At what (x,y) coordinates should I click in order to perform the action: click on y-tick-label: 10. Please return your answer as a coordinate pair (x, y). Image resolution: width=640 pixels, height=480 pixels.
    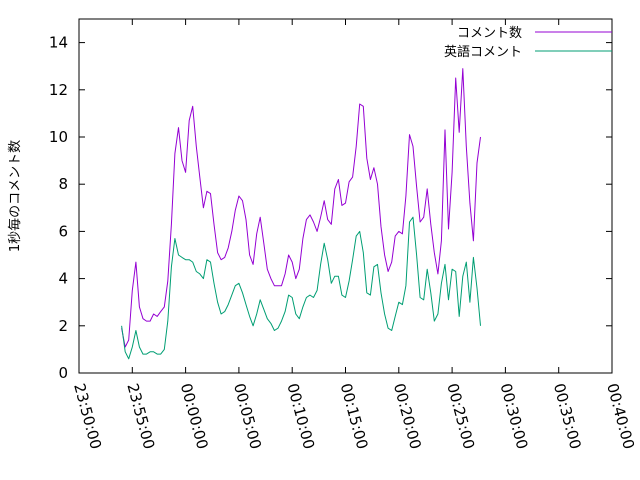
    Looking at the image, I should click on (58, 137).